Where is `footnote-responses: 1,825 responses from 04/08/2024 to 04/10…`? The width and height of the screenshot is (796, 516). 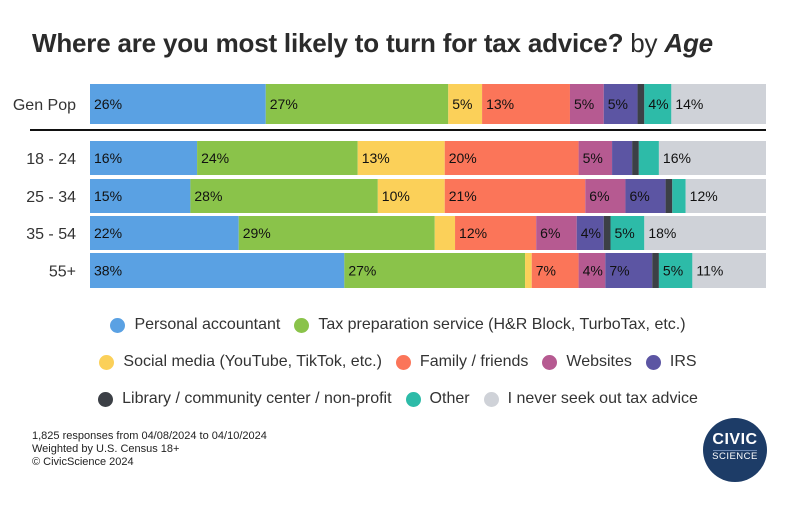
footnote-responses: 1,825 responses from 04/08/2024 to 04/10… is located at coordinates (149, 436).